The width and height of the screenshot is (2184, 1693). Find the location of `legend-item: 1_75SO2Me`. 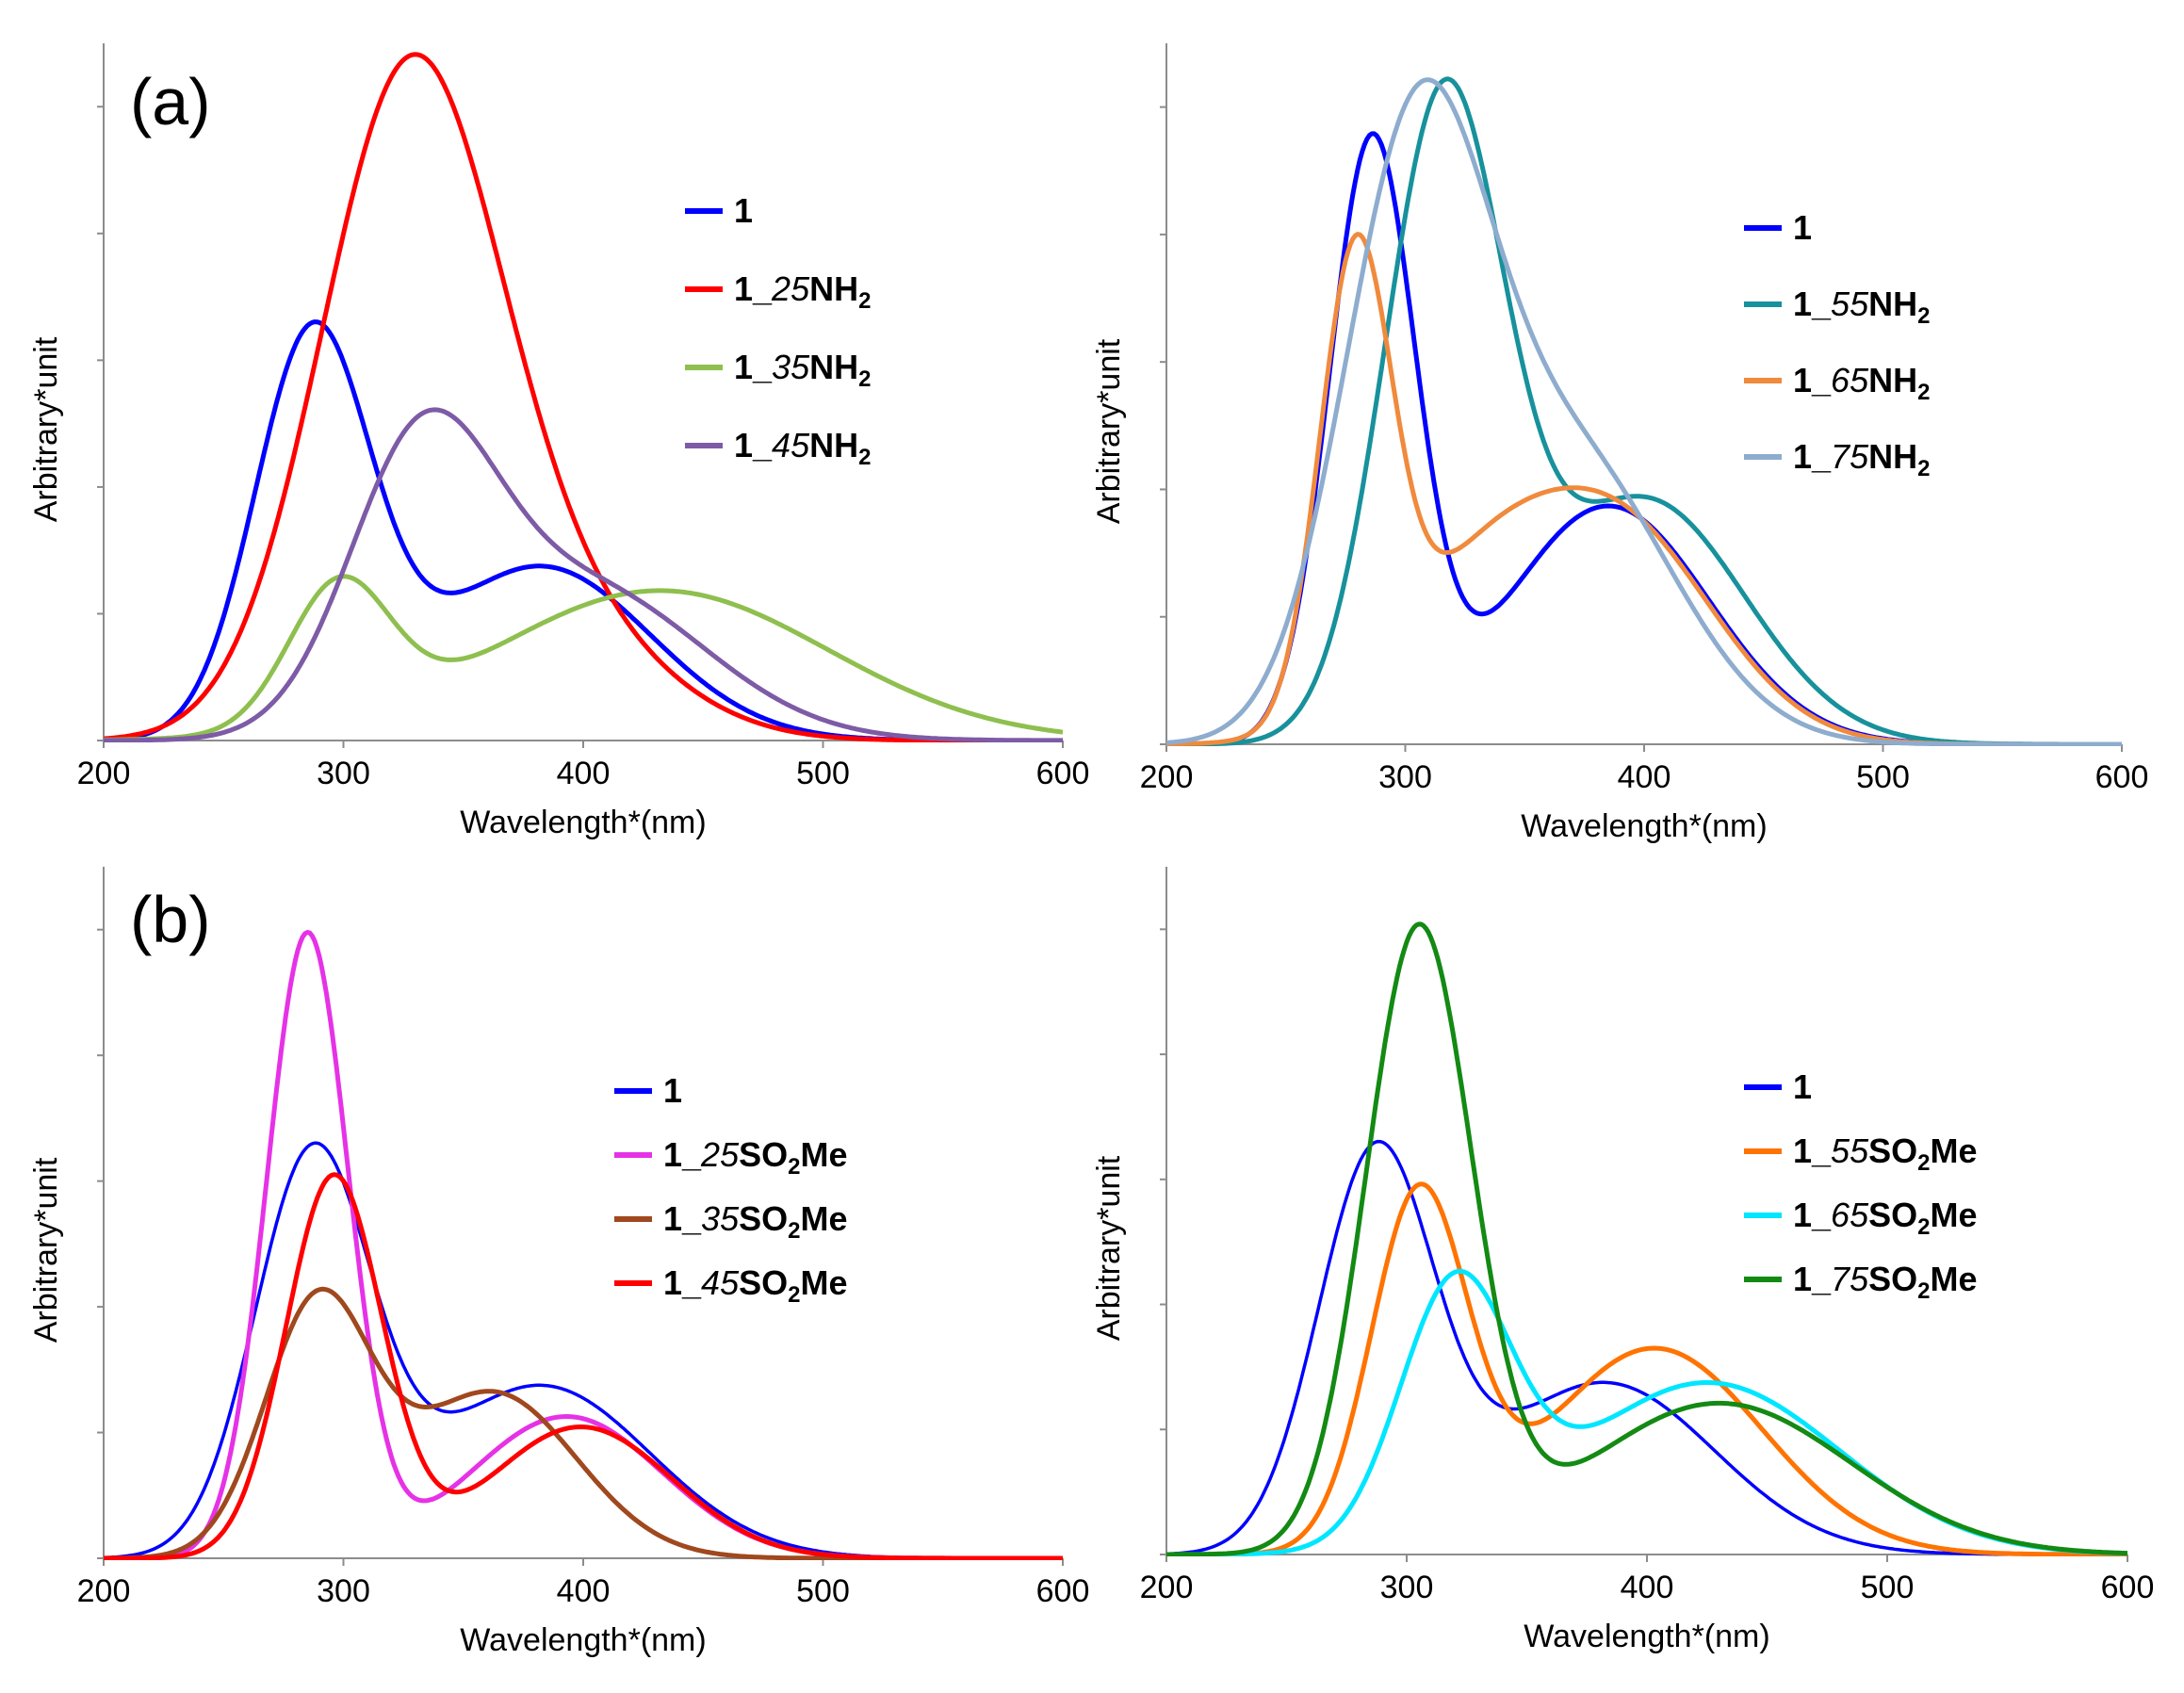

legend-item: 1_75SO2Me is located at coordinates (1860, 1282).